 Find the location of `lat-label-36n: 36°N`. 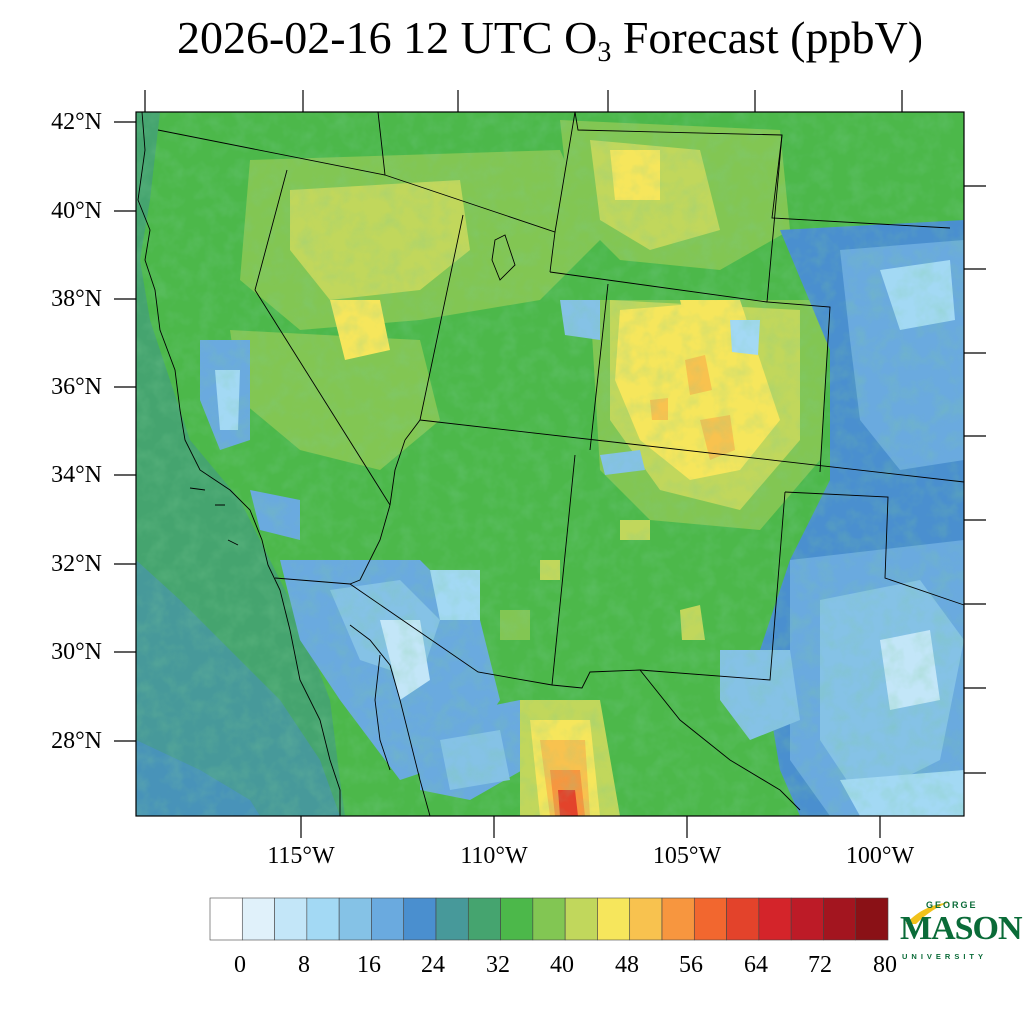

lat-label-36n: 36°N is located at coordinates (76, 387).